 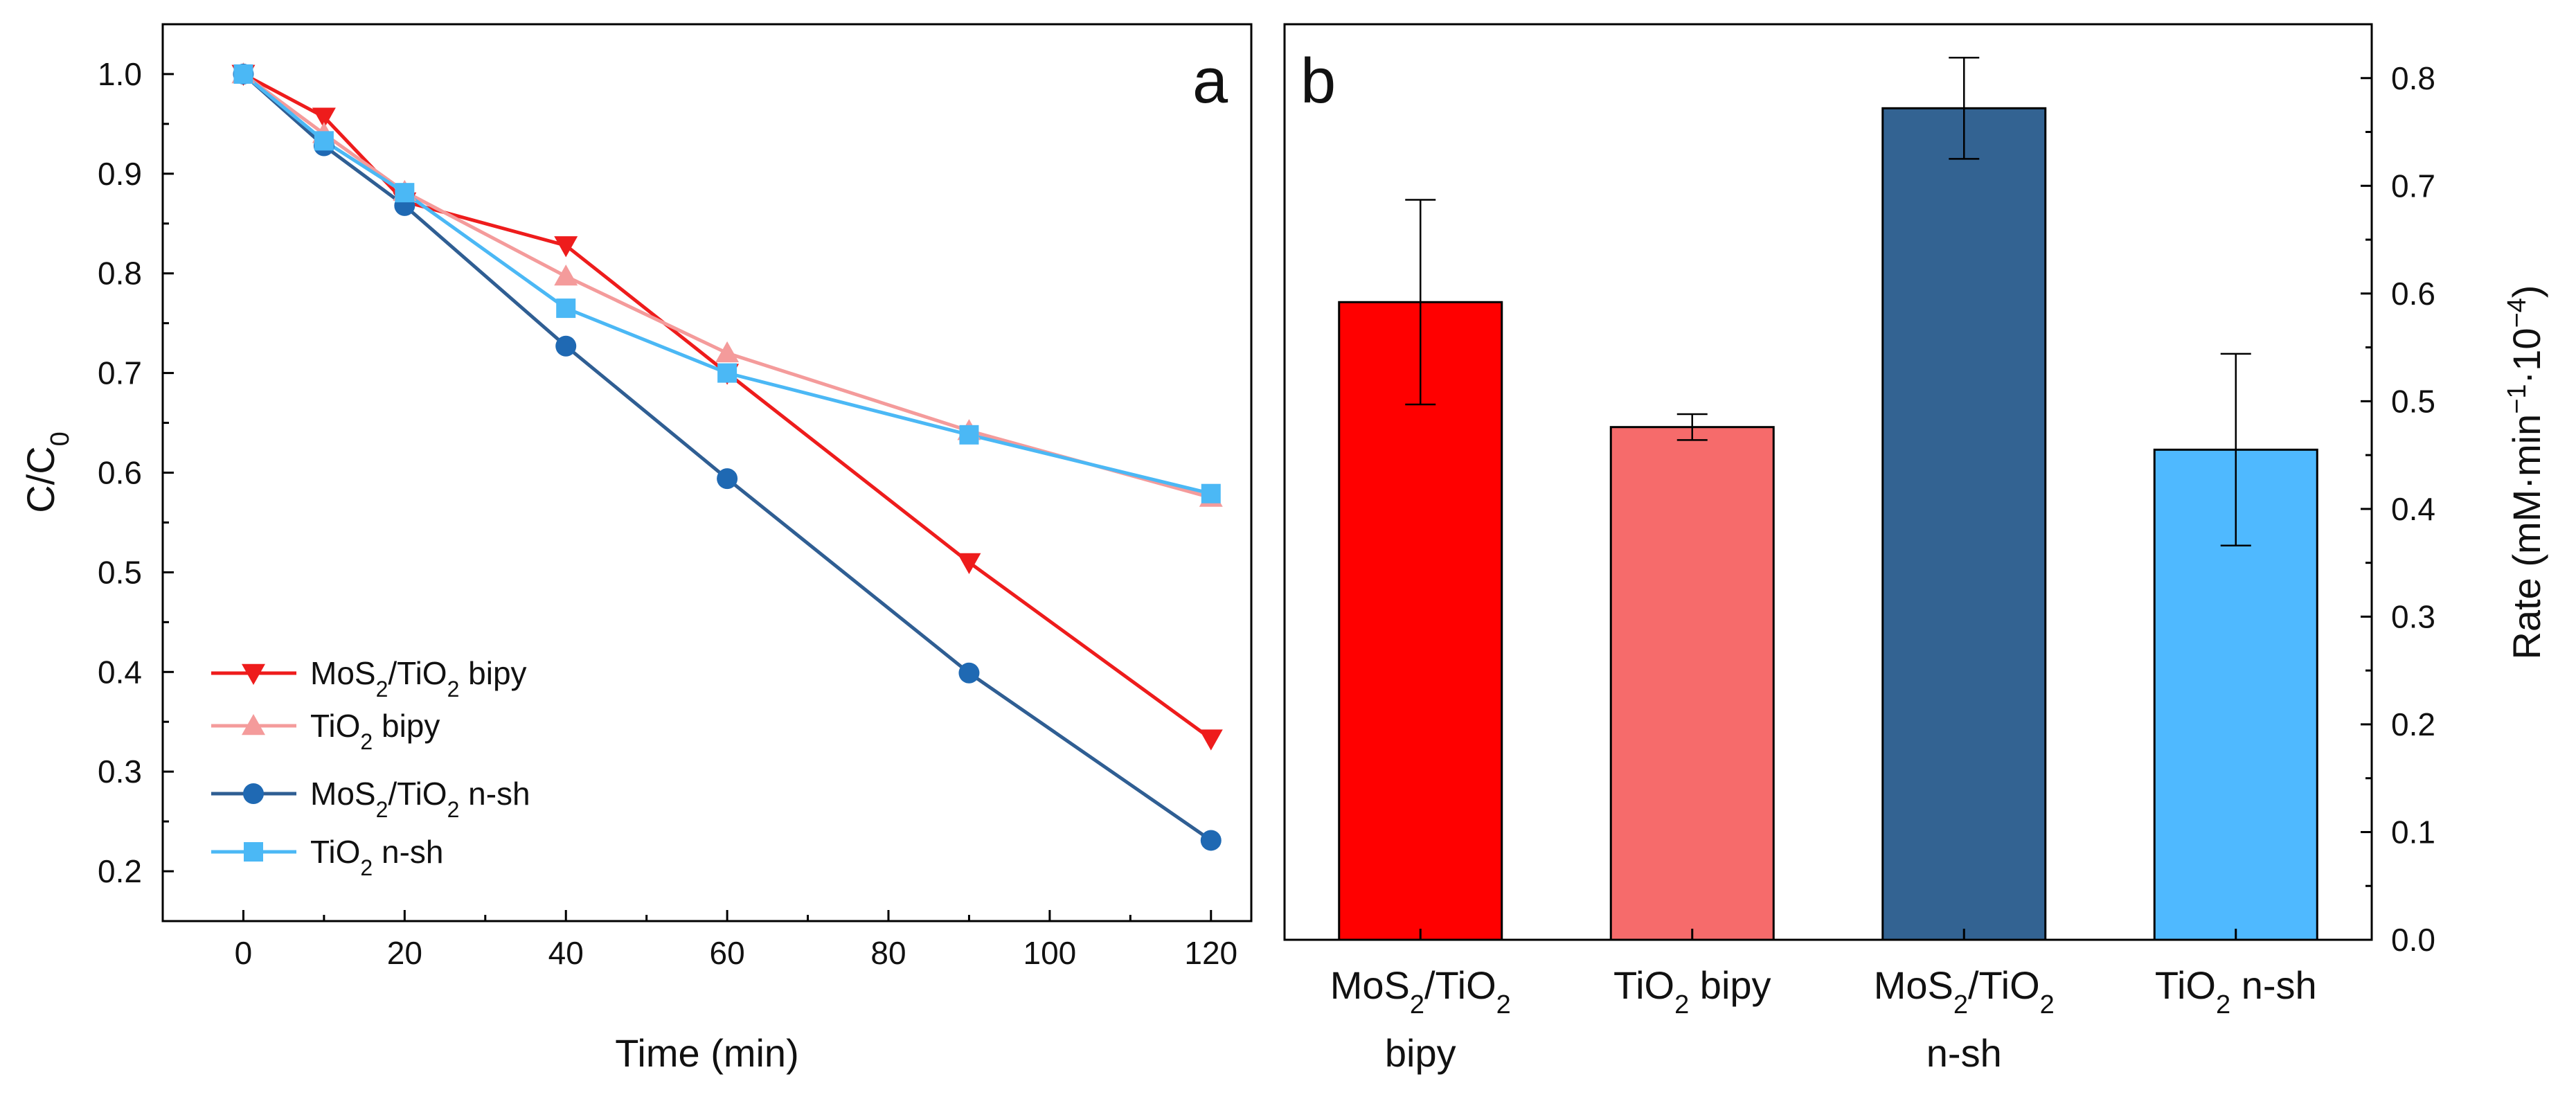 I want to click on panel-a-y-tick-label: 1.0, so click(x=120, y=74).